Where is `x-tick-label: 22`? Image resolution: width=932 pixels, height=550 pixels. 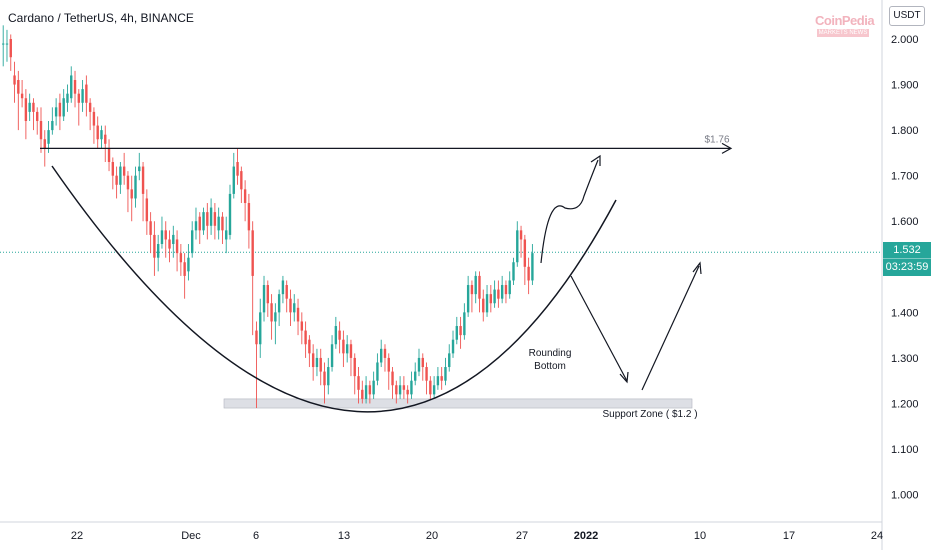 x-tick-label: 22 is located at coordinates (77, 536).